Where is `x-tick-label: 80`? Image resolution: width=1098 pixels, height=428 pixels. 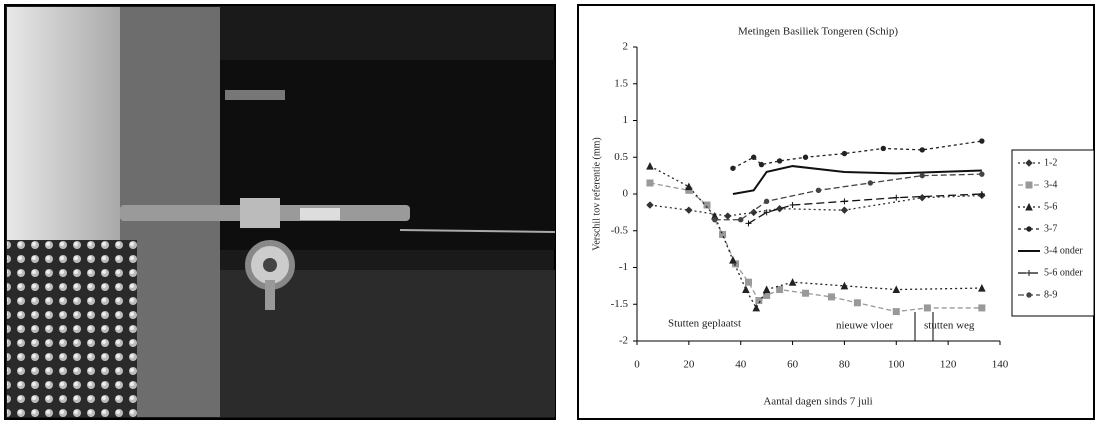 x-tick-label: 80 is located at coordinates (845, 365).